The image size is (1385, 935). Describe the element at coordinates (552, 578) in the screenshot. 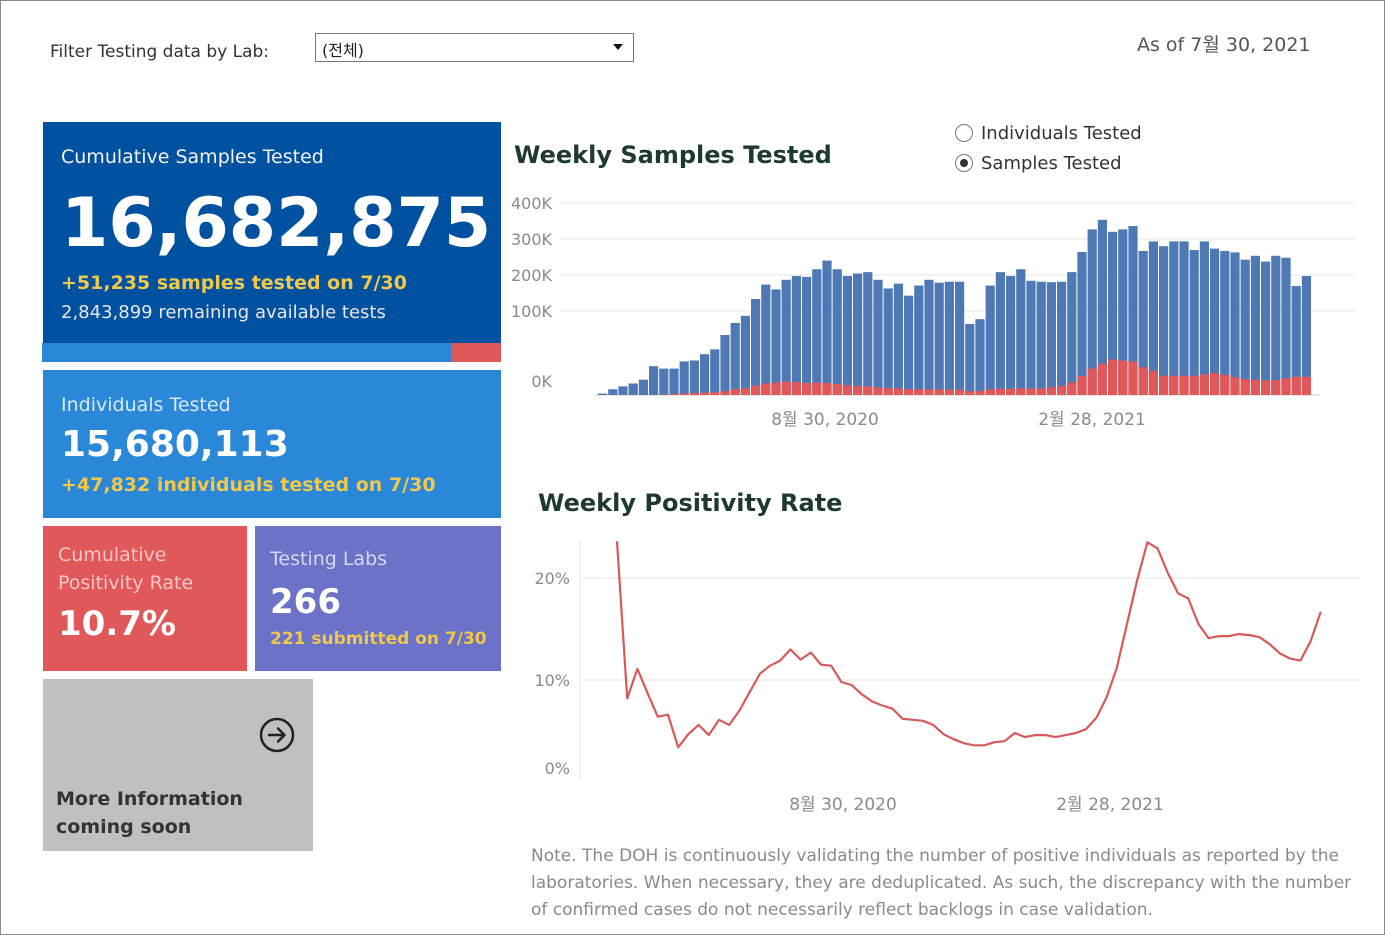

I see `y-tick-label: 20%` at that location.